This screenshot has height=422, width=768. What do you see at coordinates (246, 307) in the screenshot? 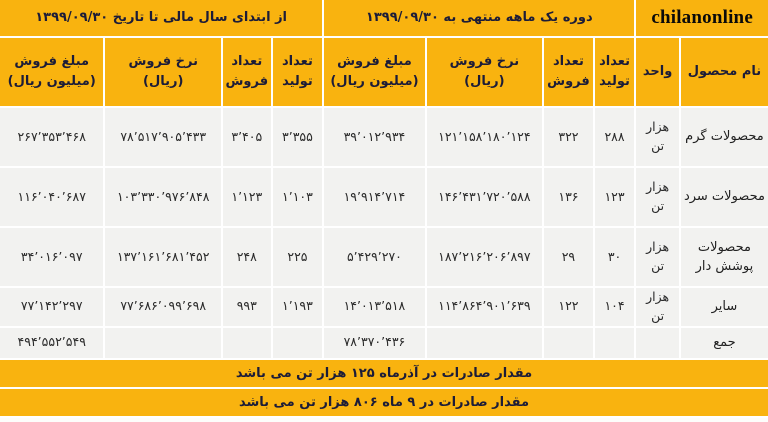
I see `fiscal-sales-qty-cell: ۹۹۳` at bounding box center [246, 307].